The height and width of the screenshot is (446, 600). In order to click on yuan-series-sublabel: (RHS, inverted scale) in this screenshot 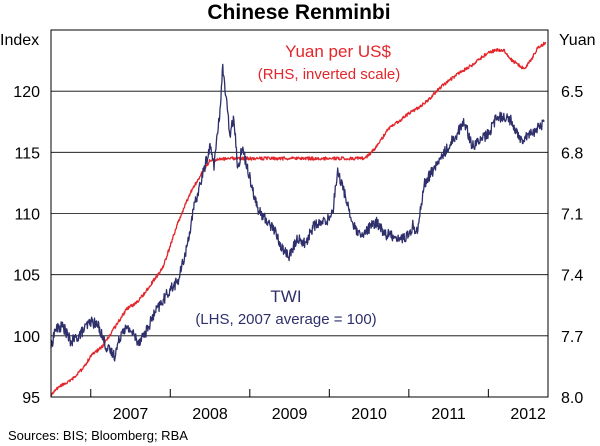, I will do `click(329, 74)`.